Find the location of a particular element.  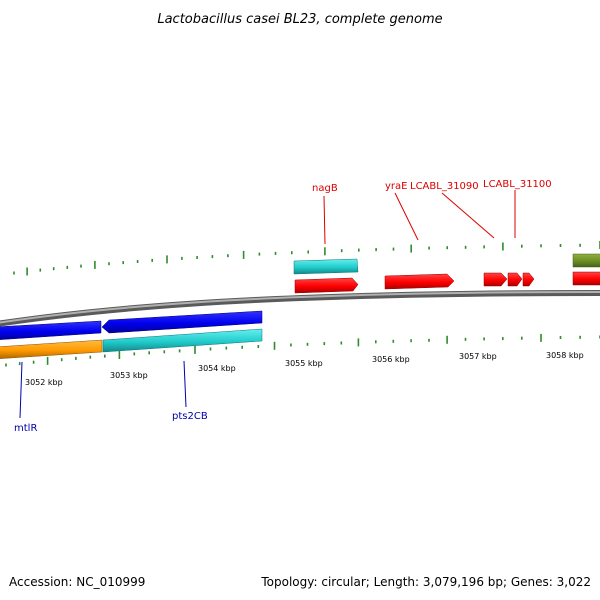

lower-tick-track is located at coordinates (302, 350).